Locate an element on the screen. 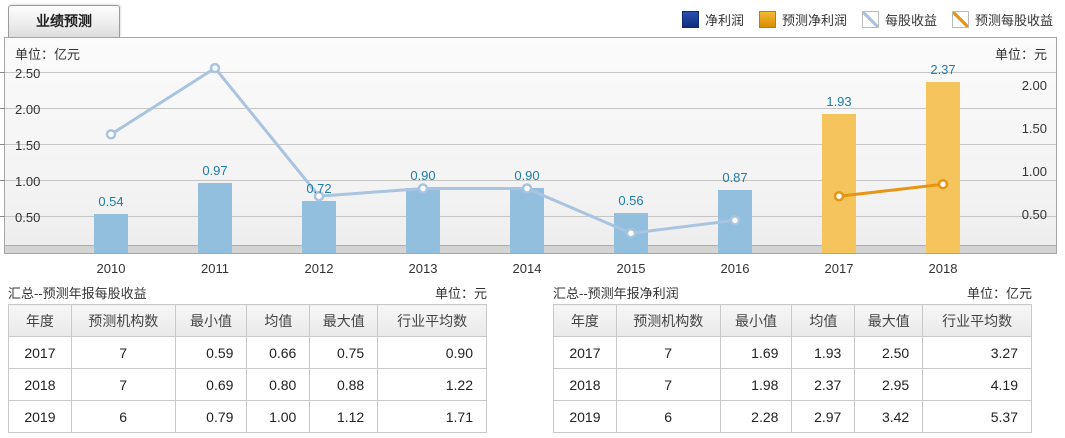  bar-value-label: 0.54 is located at coordinates (111, 202).